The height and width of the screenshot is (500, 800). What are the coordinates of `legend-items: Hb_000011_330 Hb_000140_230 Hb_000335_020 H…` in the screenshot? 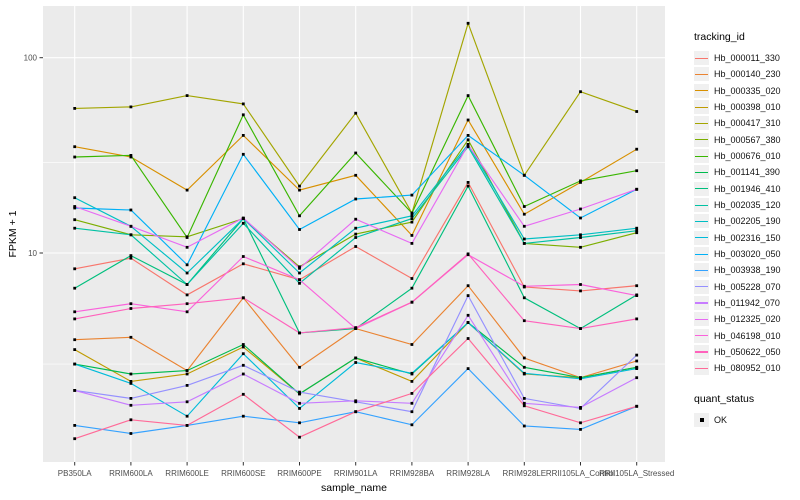 It's located at (737, 213).